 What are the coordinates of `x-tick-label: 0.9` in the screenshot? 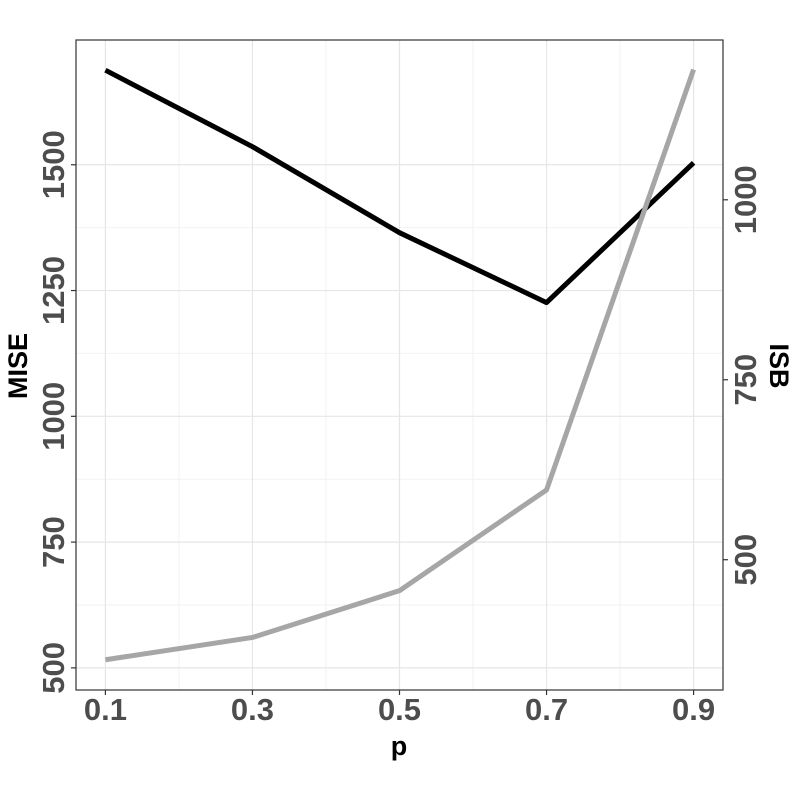 It's located at (693, 709).